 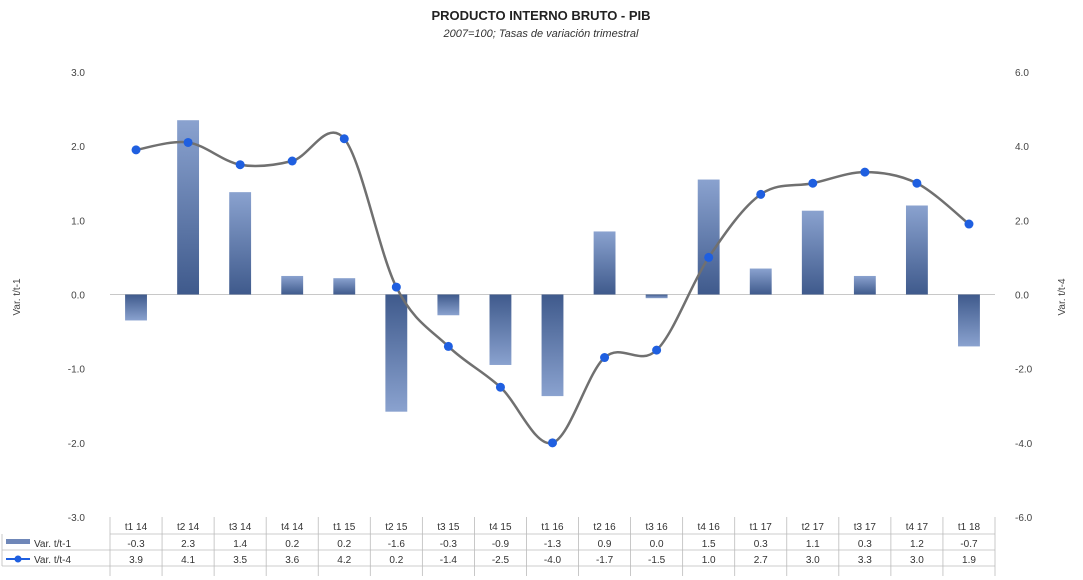 I want to click on y-right-axis-label: Var. t/t-4, so click(x=1062, y=296).